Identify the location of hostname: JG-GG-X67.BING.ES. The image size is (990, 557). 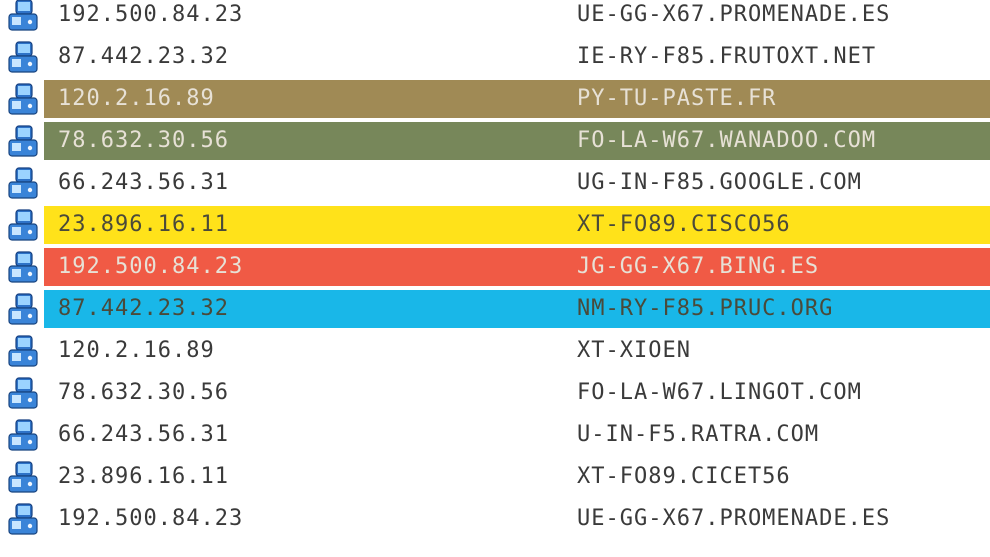
(698, 266).